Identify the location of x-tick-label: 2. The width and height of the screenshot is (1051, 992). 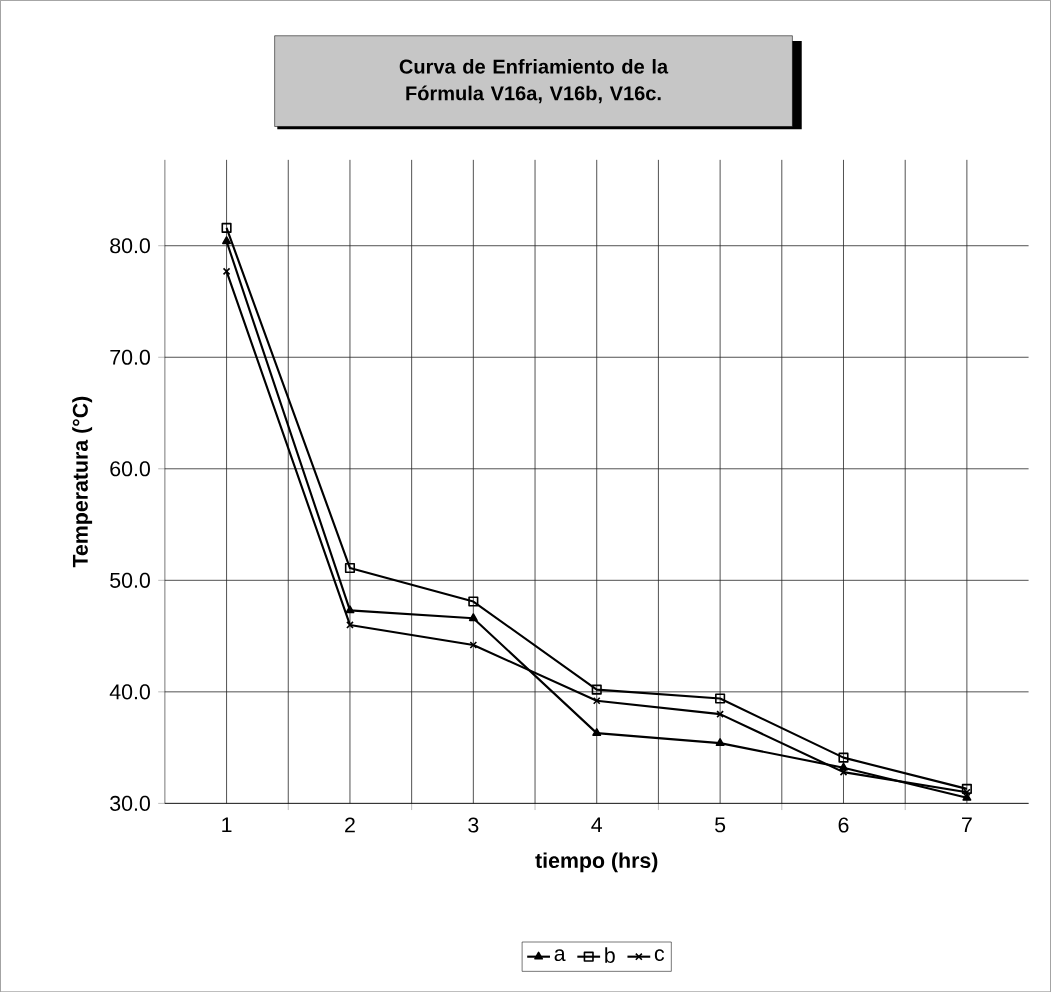
(350, 825).